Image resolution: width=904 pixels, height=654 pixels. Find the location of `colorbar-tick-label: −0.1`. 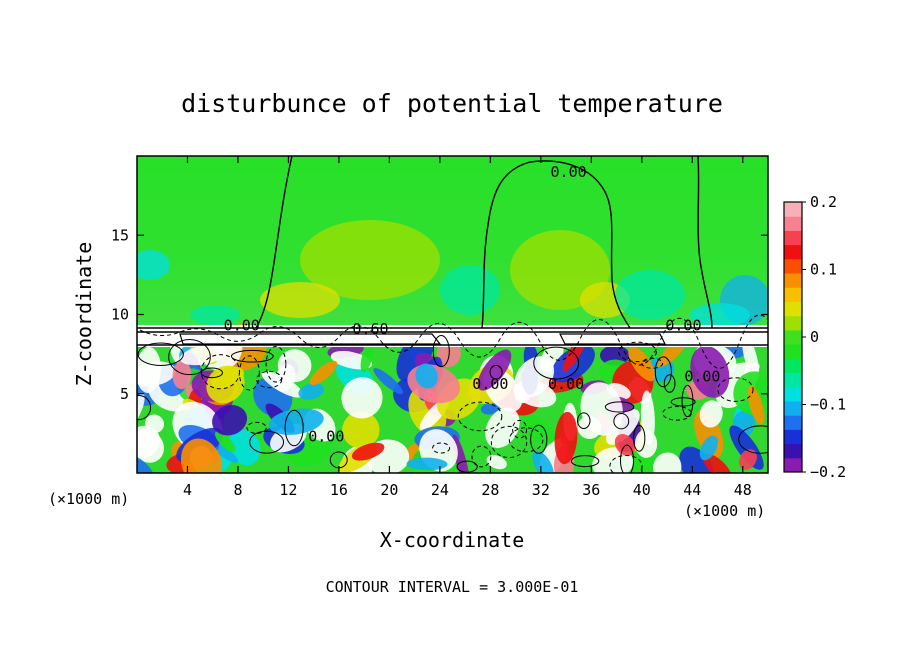

colorbar-tick-label: −0.1 is located at coordinates (828, 405).